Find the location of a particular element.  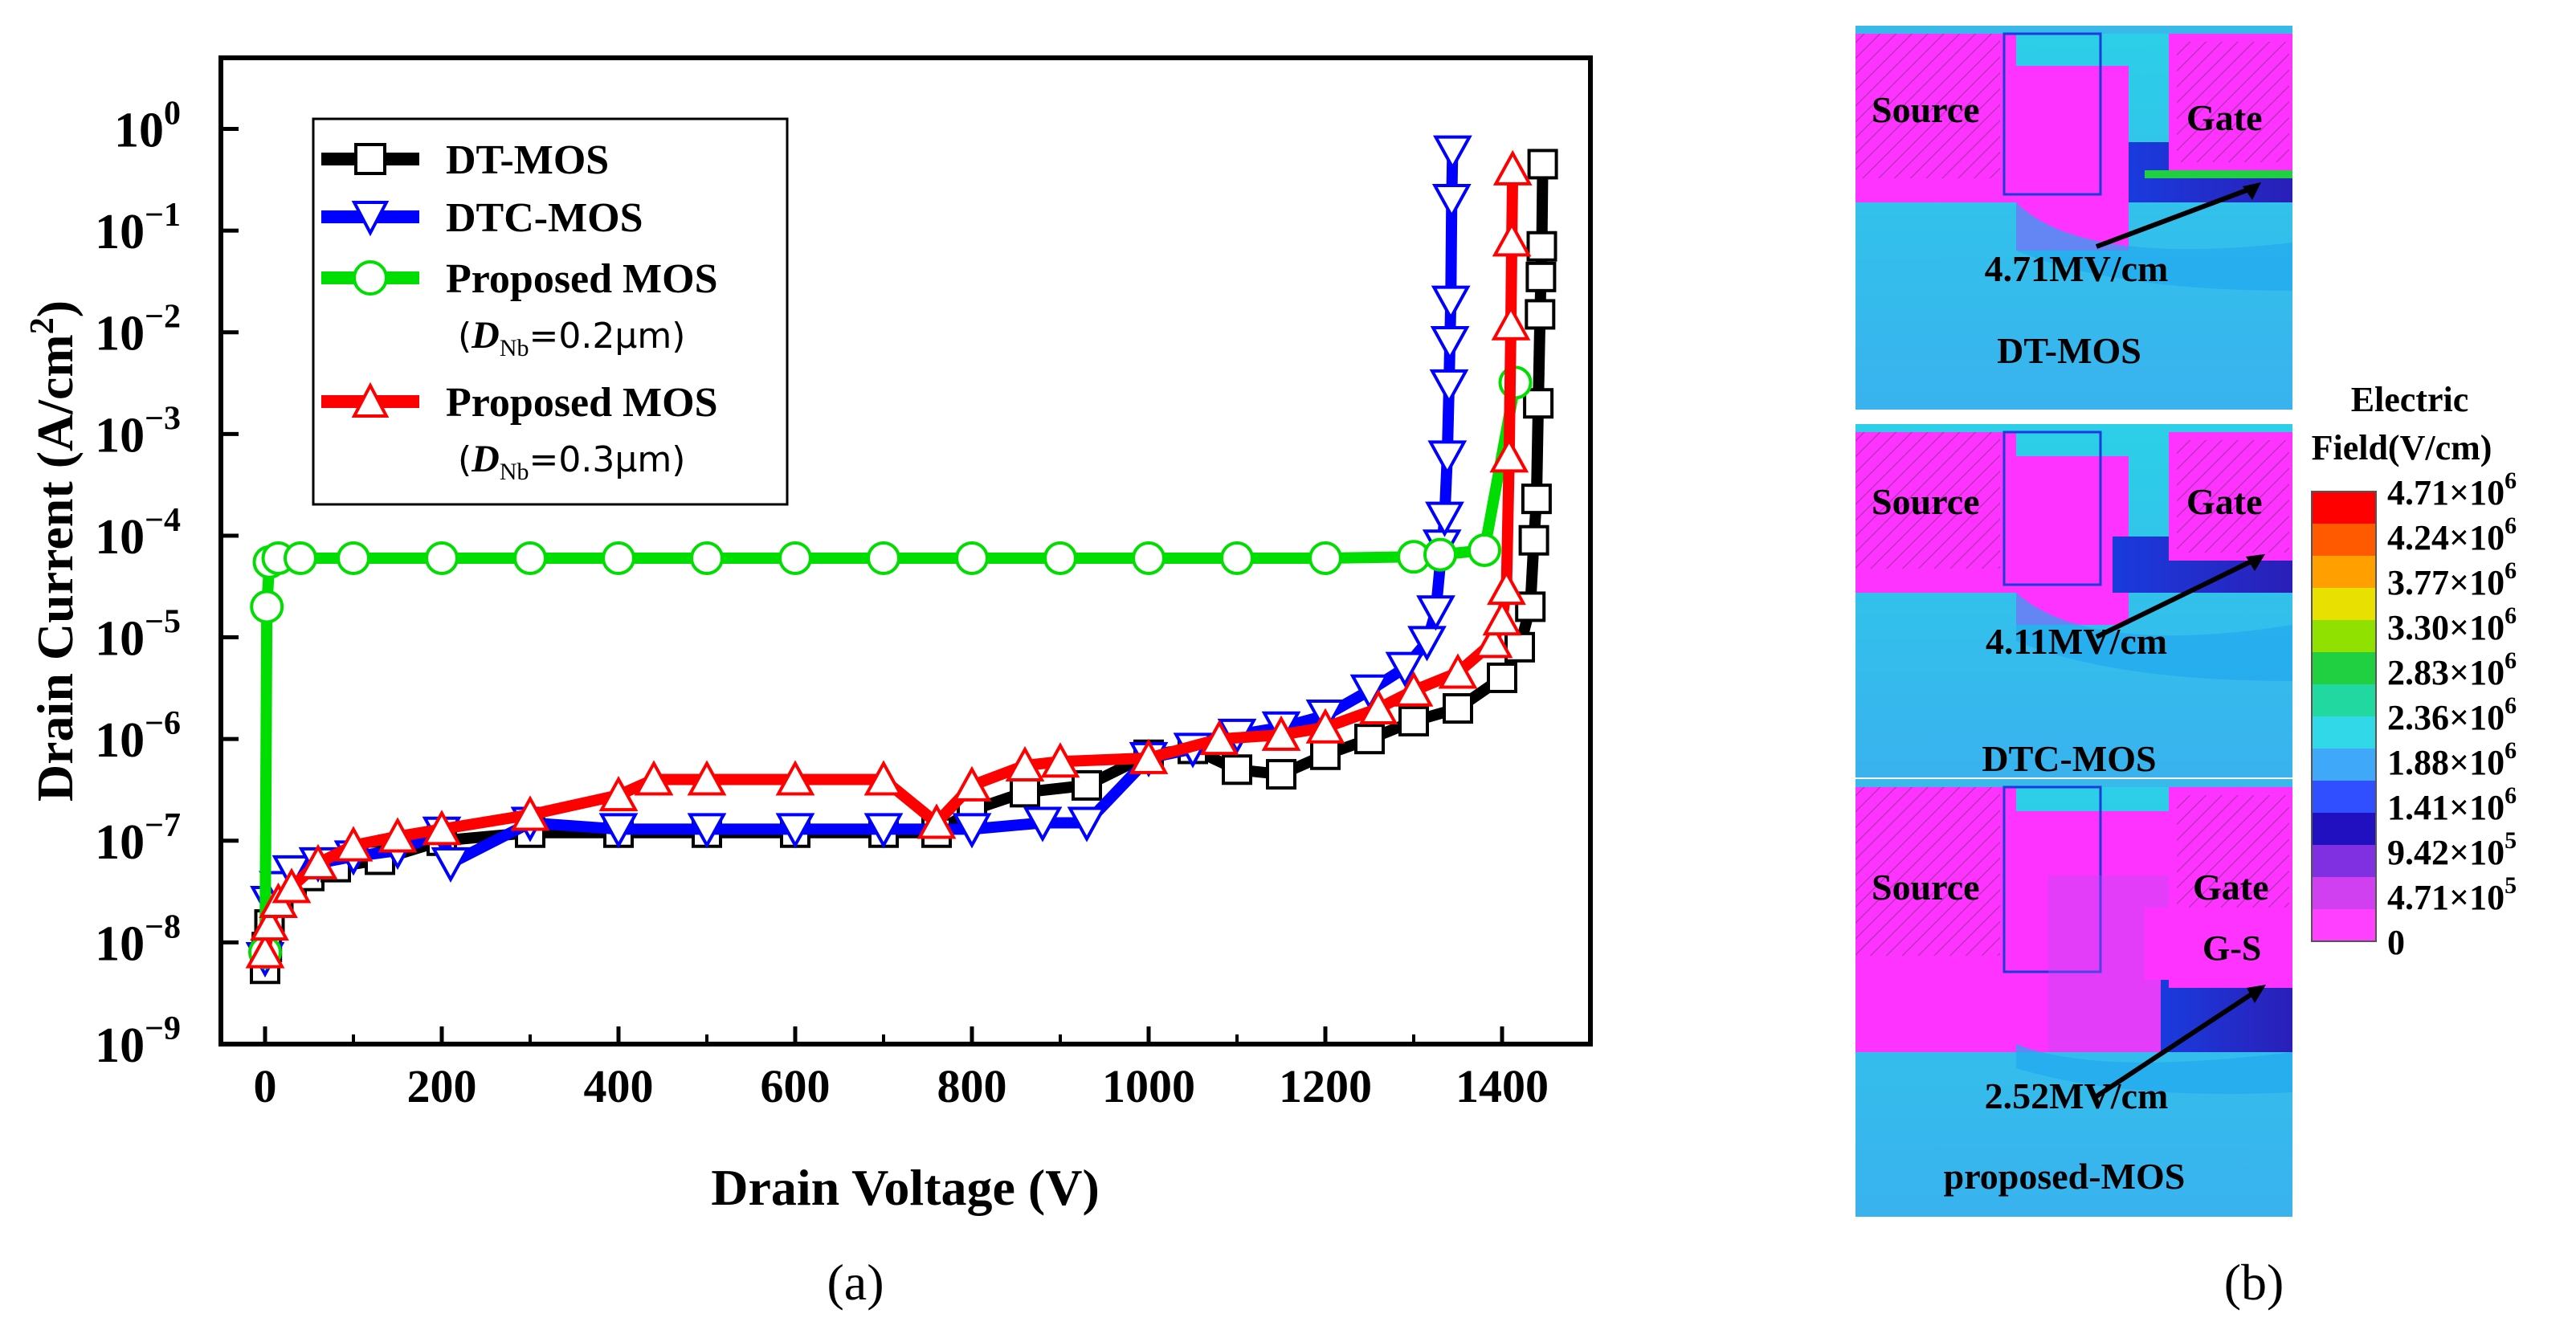

legend-label-proposed-0-2: Proposed MOS is located at coordinates (582, 279).